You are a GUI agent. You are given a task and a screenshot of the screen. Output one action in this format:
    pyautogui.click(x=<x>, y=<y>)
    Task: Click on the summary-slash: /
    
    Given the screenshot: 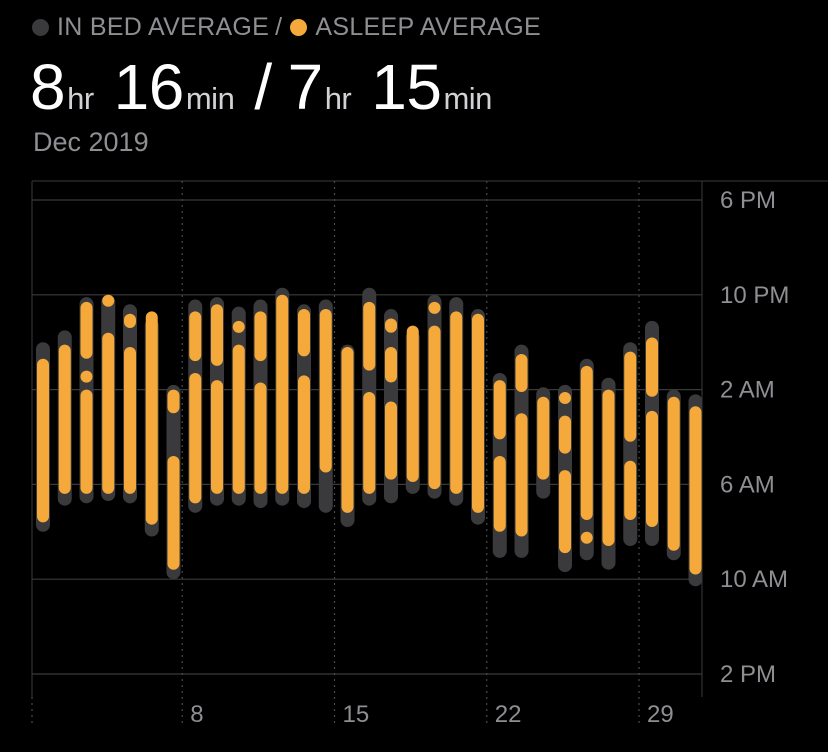 What is the action you would take?
    pyautogui.click(x=263, y=87)
    